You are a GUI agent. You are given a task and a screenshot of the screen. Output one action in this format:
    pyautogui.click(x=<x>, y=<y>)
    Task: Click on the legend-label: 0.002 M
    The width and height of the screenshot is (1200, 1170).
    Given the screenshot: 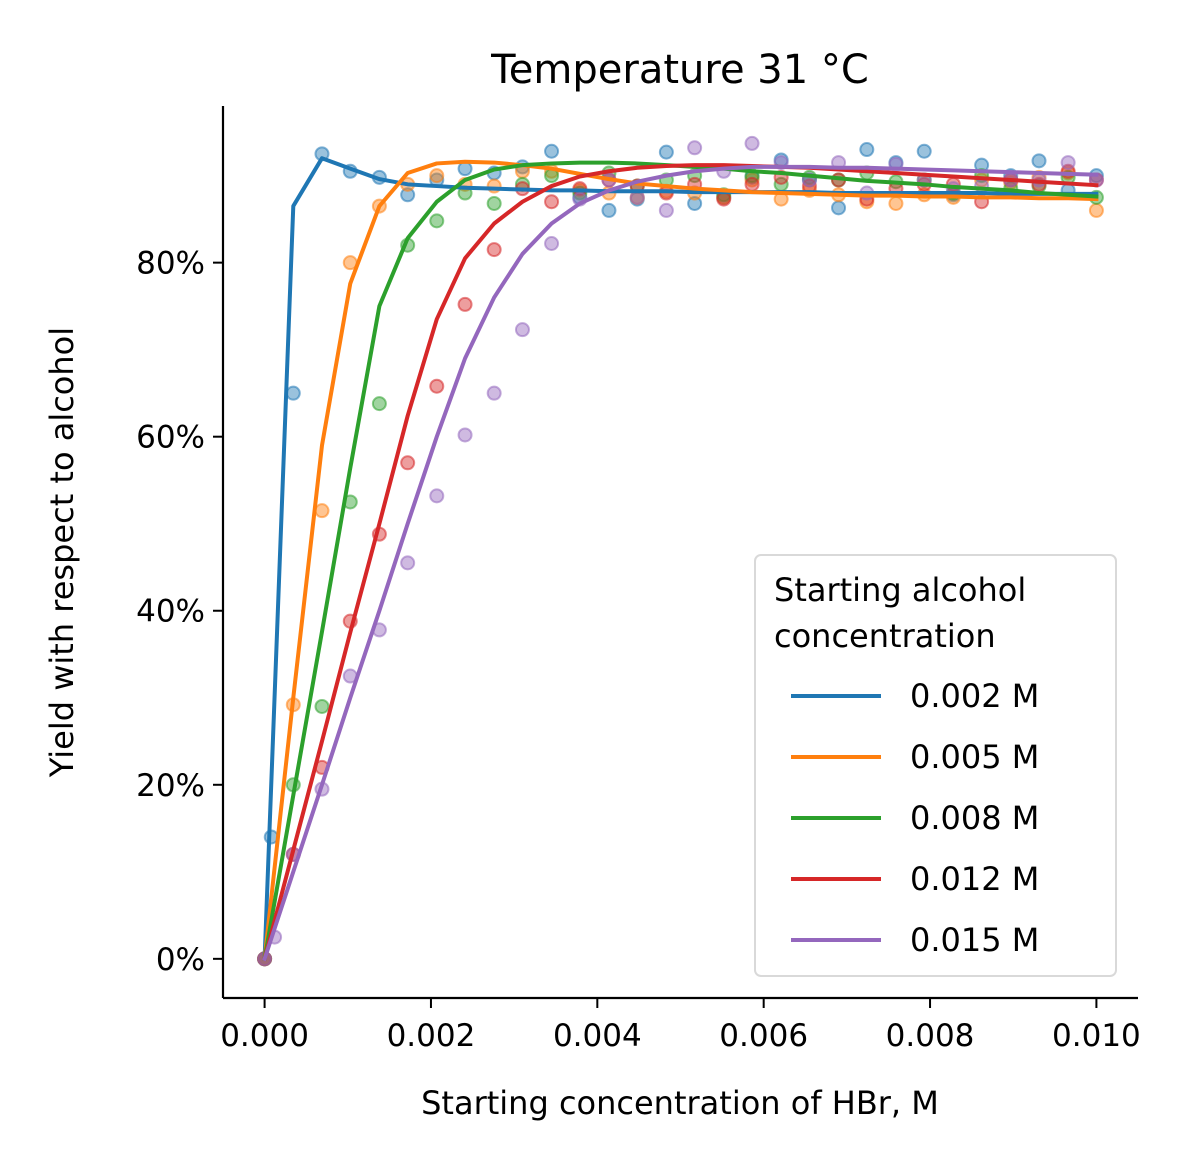 What is the action you would take?
    pyautogui.click(x=974, y=696)
    